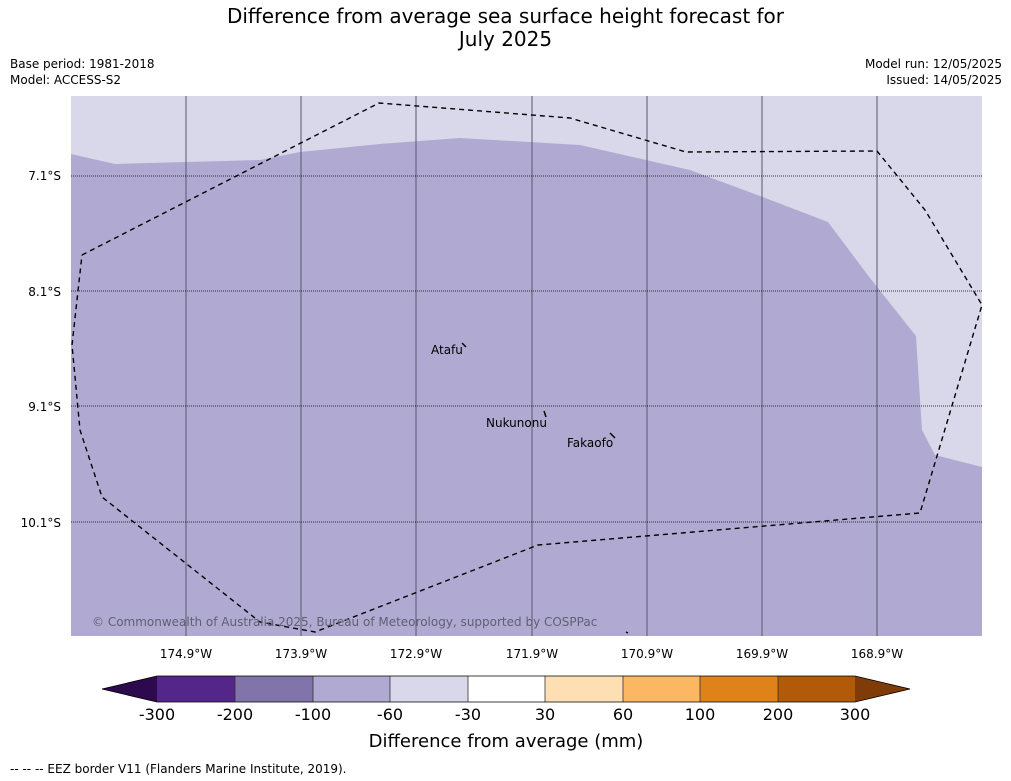  Describe the element at coordinates (647, 654) in the screenshot. I see `lon-label: 170.9°W` at that location.